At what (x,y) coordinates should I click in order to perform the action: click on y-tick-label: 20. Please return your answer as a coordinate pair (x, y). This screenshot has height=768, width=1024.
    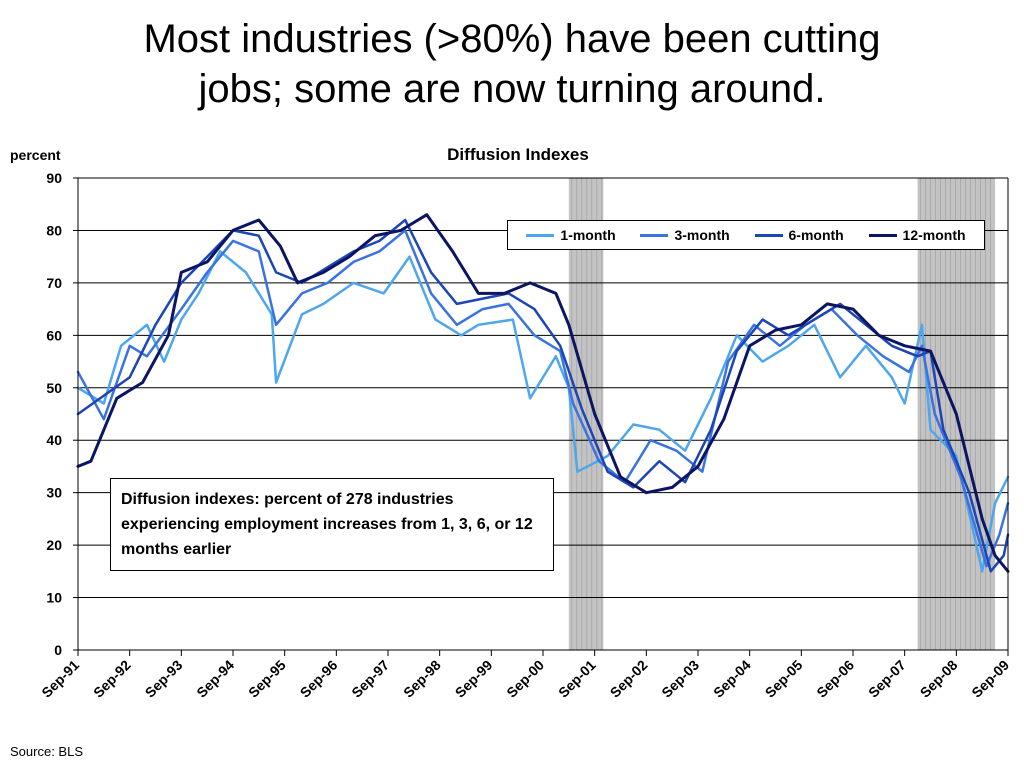
    Looking at the image, I should click on (54, 545).